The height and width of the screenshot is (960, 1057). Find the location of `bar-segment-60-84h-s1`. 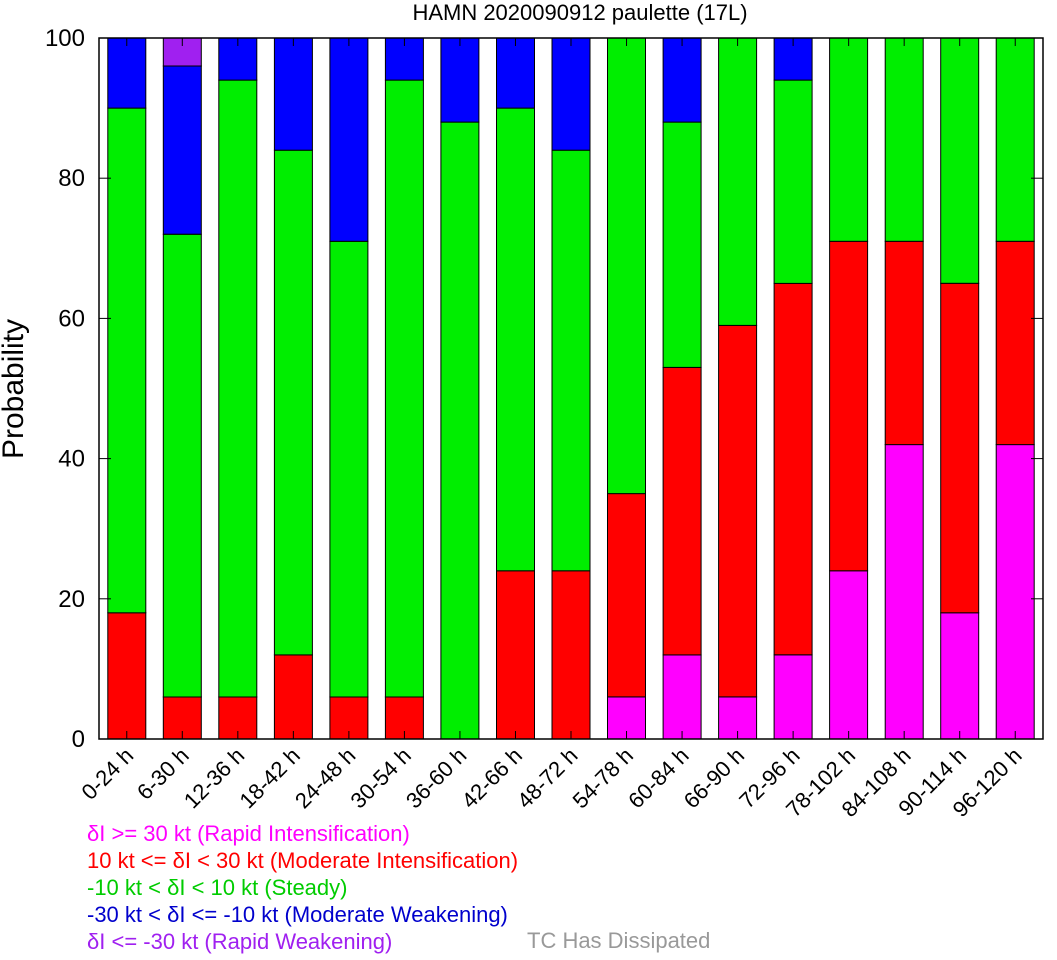

bar-segment-60-84h-s1 is located at coordinates (682, 511).